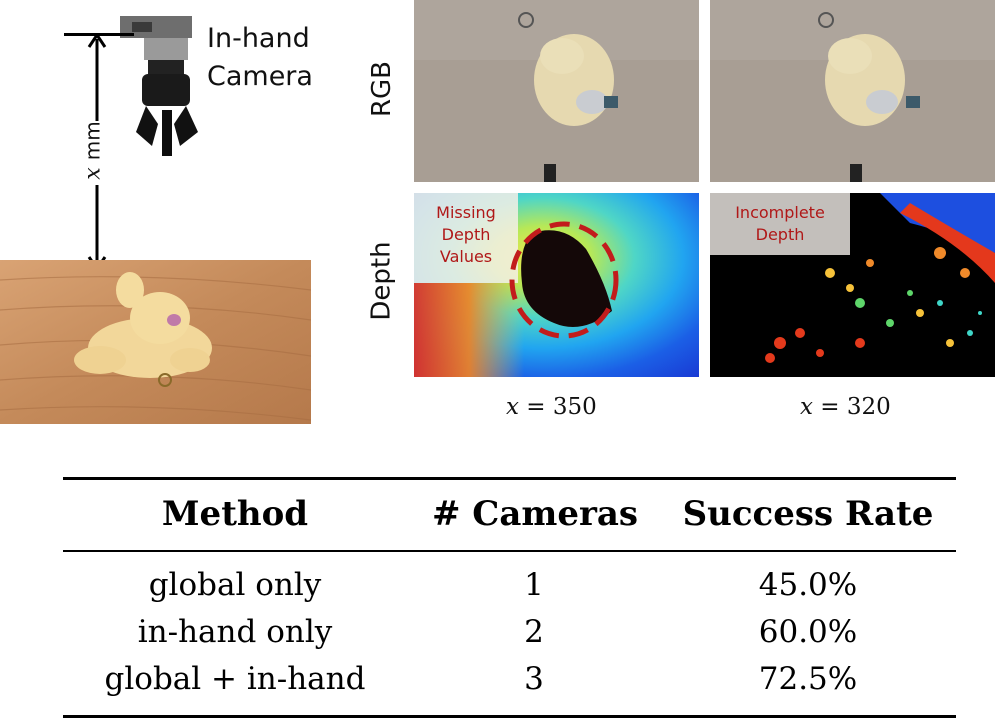  I want to click on row3-cameras: 3, so click(534, 679).